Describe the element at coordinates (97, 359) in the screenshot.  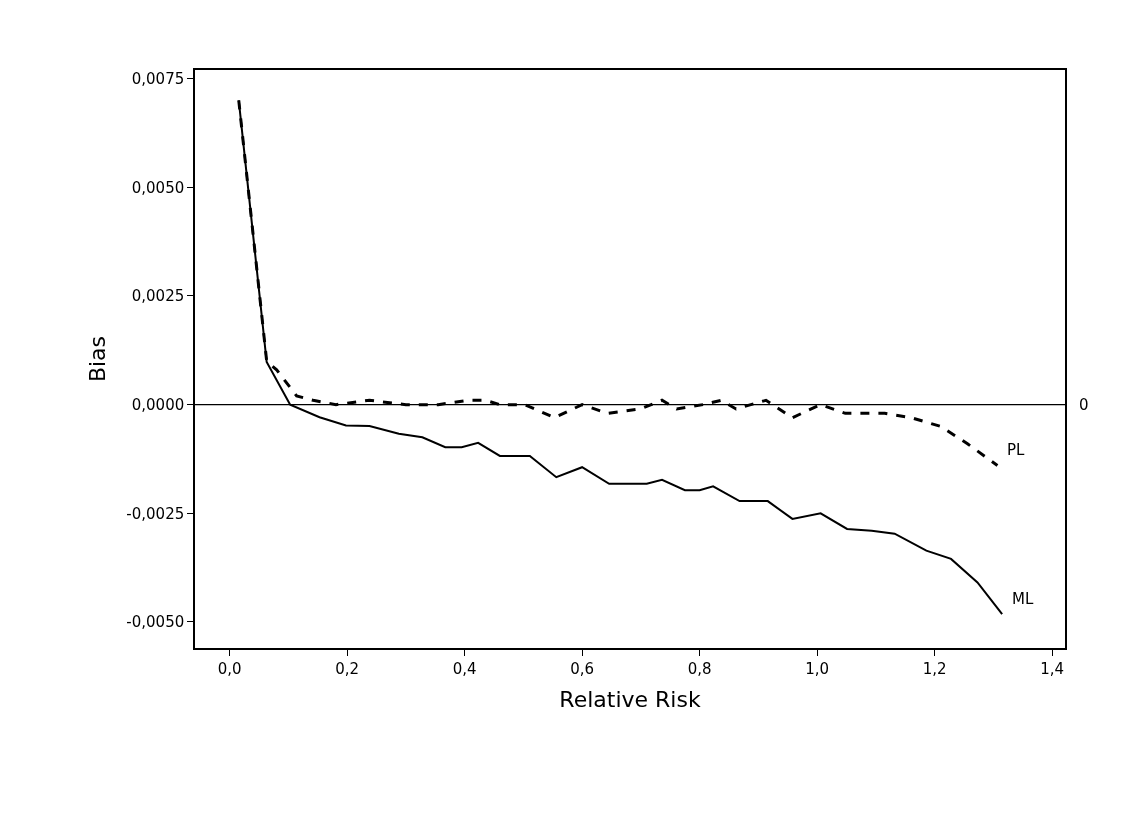
I see `y-axis-title: Bias` at that location.